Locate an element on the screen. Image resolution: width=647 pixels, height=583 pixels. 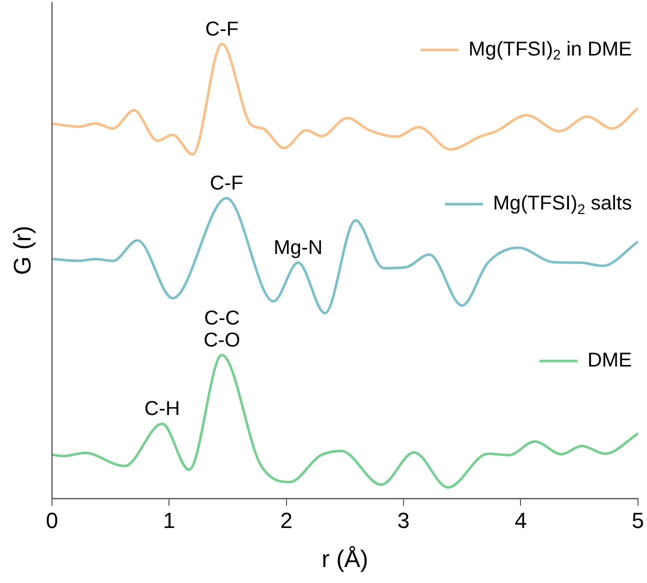
x-tick-label: 3 is located at coordinates (403, 521).